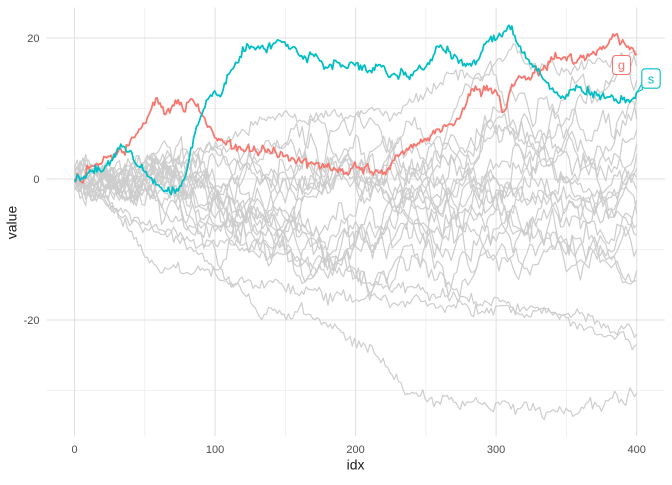 This screenshot has width=672, height=485. Describe the element at coordinates (621, 65) in the screenshot. I see `svg-text: g` at that location.